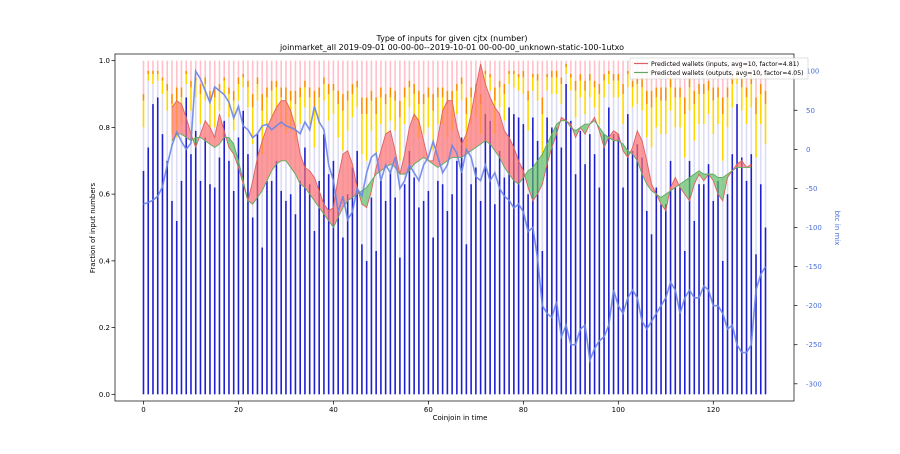 This screenshot has height=454, width=900. Describe the element at coordinates (719, 68) in the screenshot. I see `legend-box` at that location.